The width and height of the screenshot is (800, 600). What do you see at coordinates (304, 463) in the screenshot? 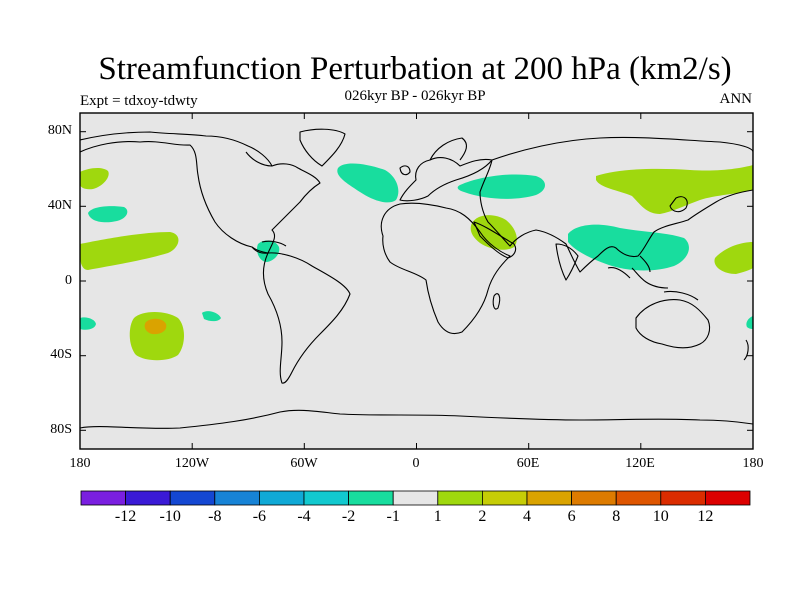
I see `x-tick-label: 60W` at bounding box center [304, 463].